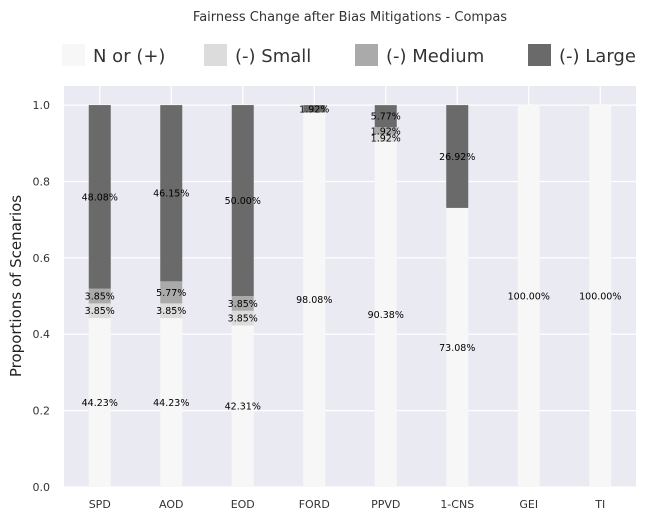 This screenshot has width=656, height=526. I want to click on legend-label: N or (+), so click(129, 56).